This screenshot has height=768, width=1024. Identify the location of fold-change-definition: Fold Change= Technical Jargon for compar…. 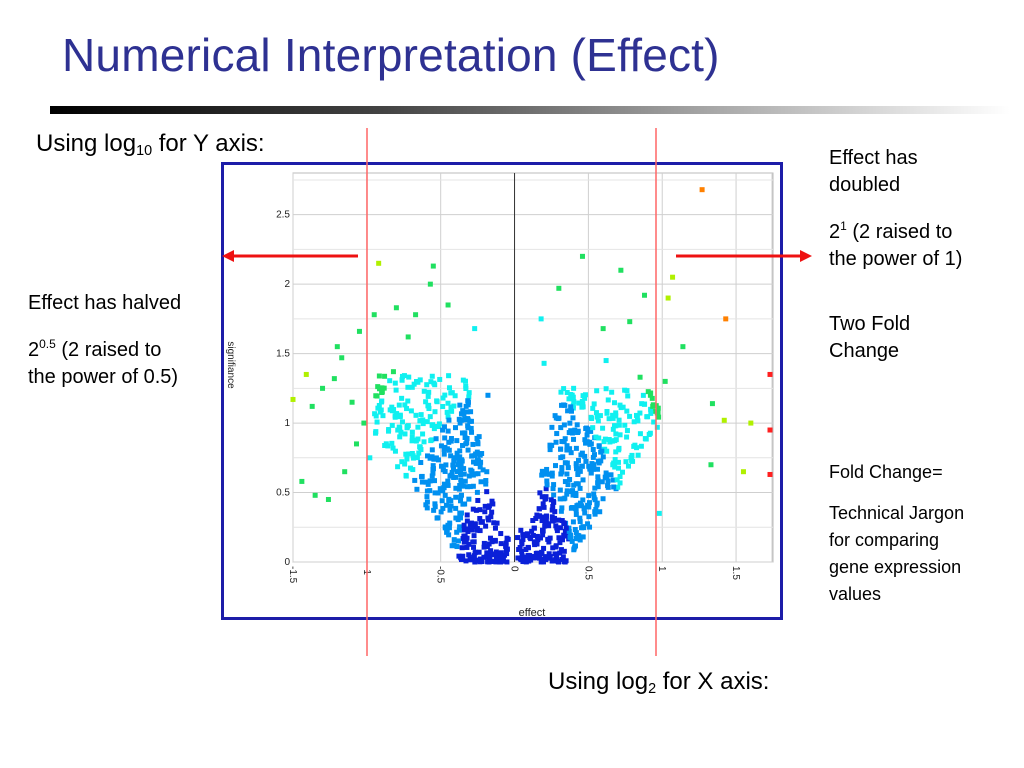
(896, 533).